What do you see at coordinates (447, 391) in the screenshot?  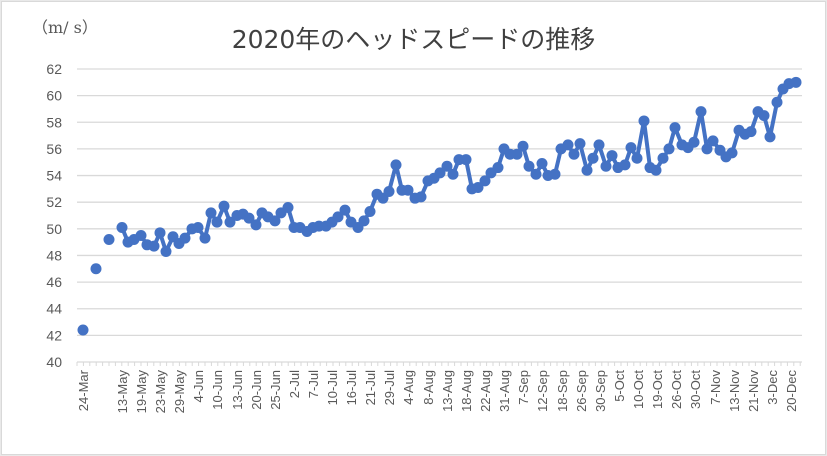 I see `x-tick-label: 13-Aug` at bounding box center [447, 391].